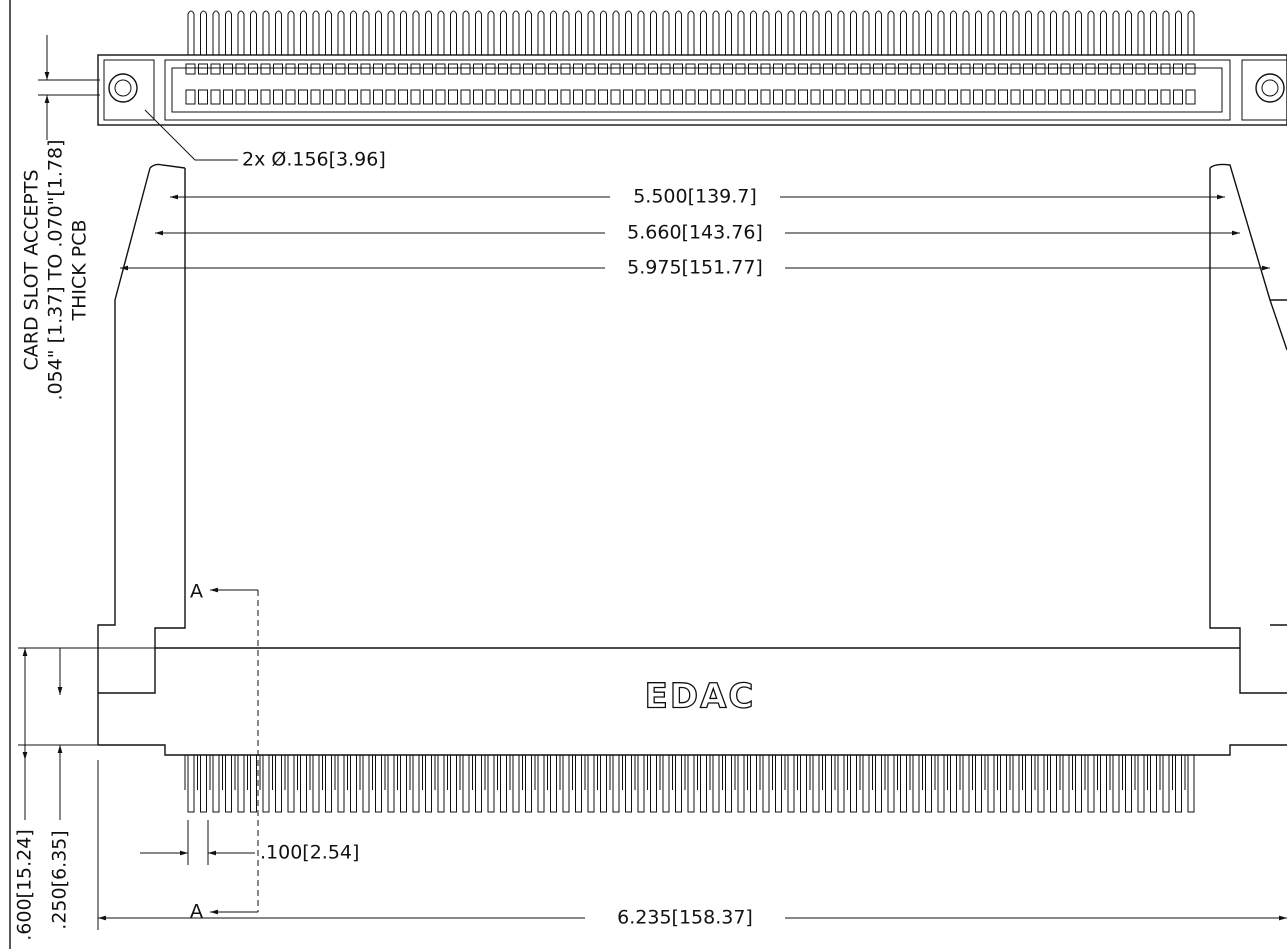 The width and height of the screenshot is (1287, 949). Describe the element at coordinates (196, 592) in the screenshot. I see `section-label: A` at that location.